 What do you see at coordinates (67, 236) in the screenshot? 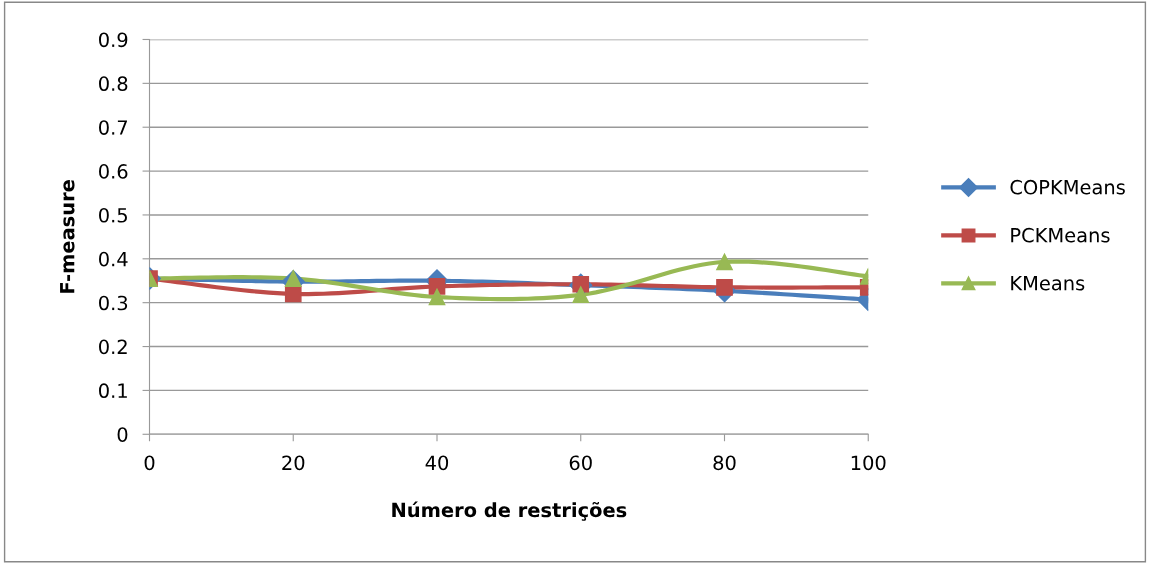
I see `y-axis-title: F-measure` at bounding box center [67, 236].